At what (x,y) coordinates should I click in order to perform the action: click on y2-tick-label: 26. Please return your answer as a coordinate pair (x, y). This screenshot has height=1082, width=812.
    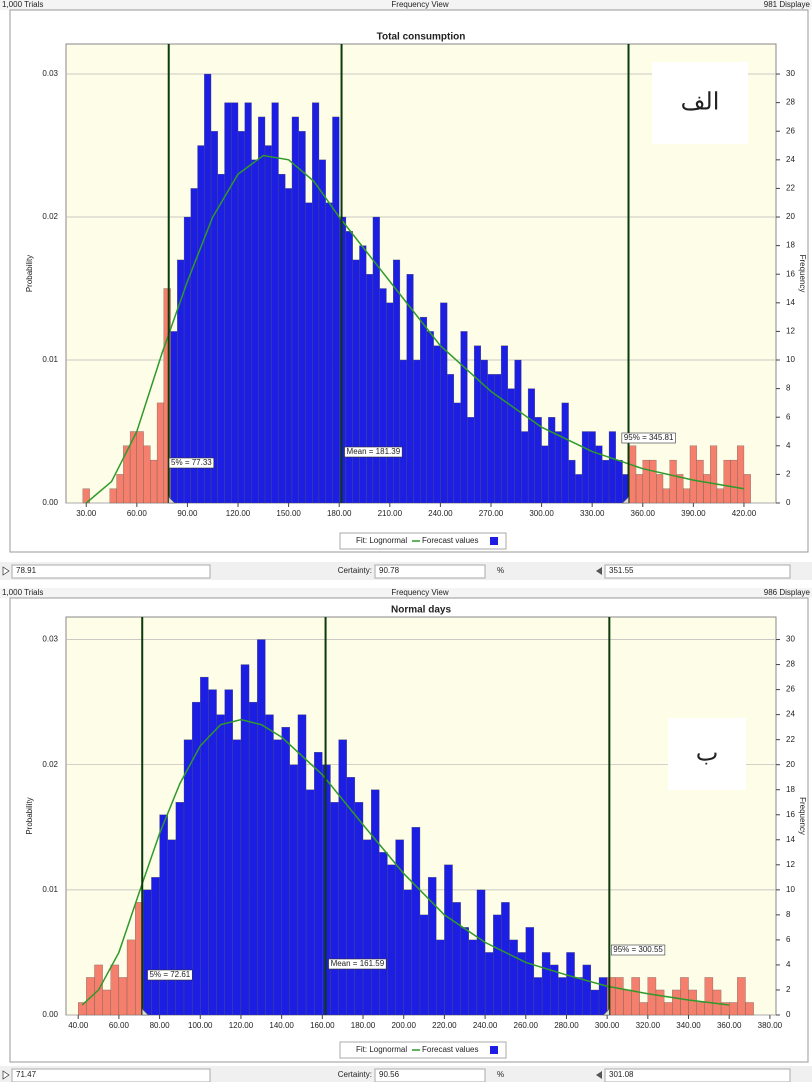
    Looking at the image, I should click on (790, 130).